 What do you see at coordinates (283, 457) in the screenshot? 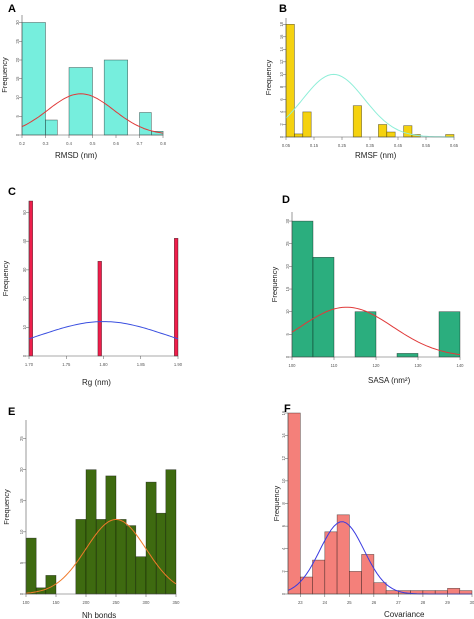
I see `y-tick-label: 12` at bounding box center [283, 457].